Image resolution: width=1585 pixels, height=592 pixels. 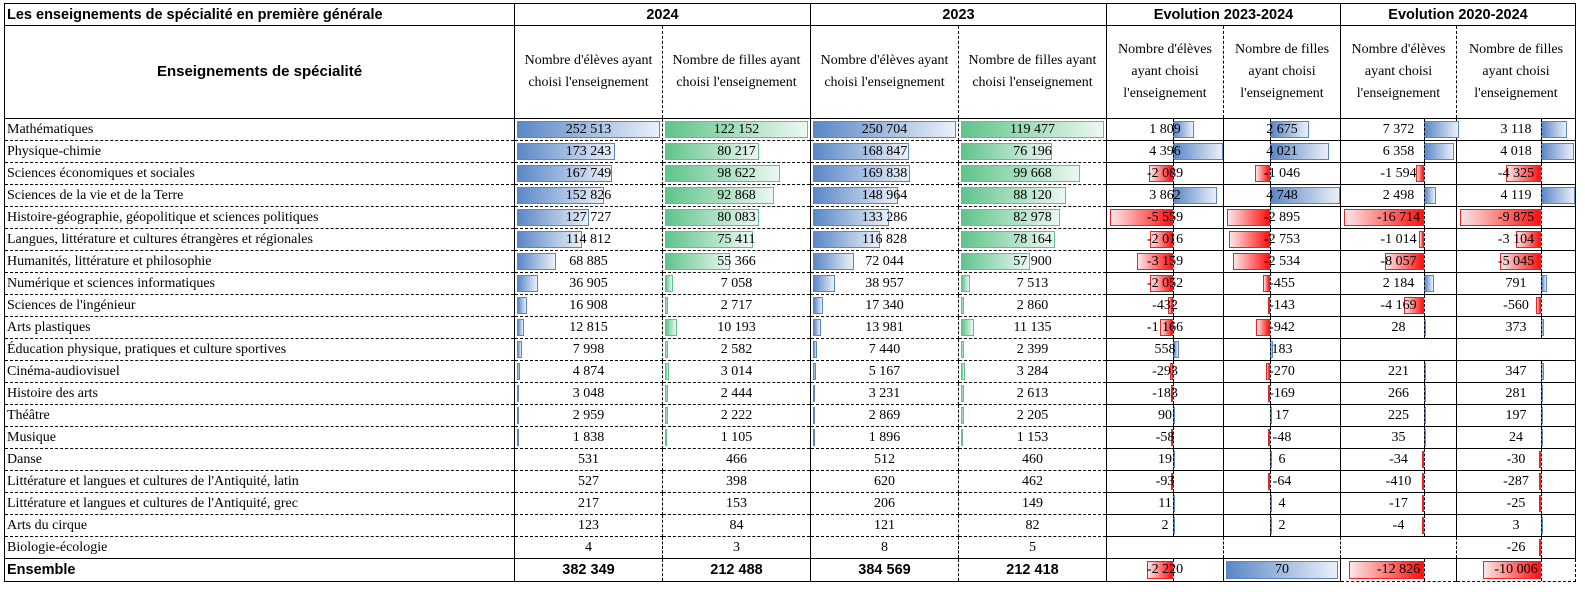 What do you see at coordinates (1032, 195) in the screenshot?
I see `cell-value: 88 120` at bounding box center [1032, 195].